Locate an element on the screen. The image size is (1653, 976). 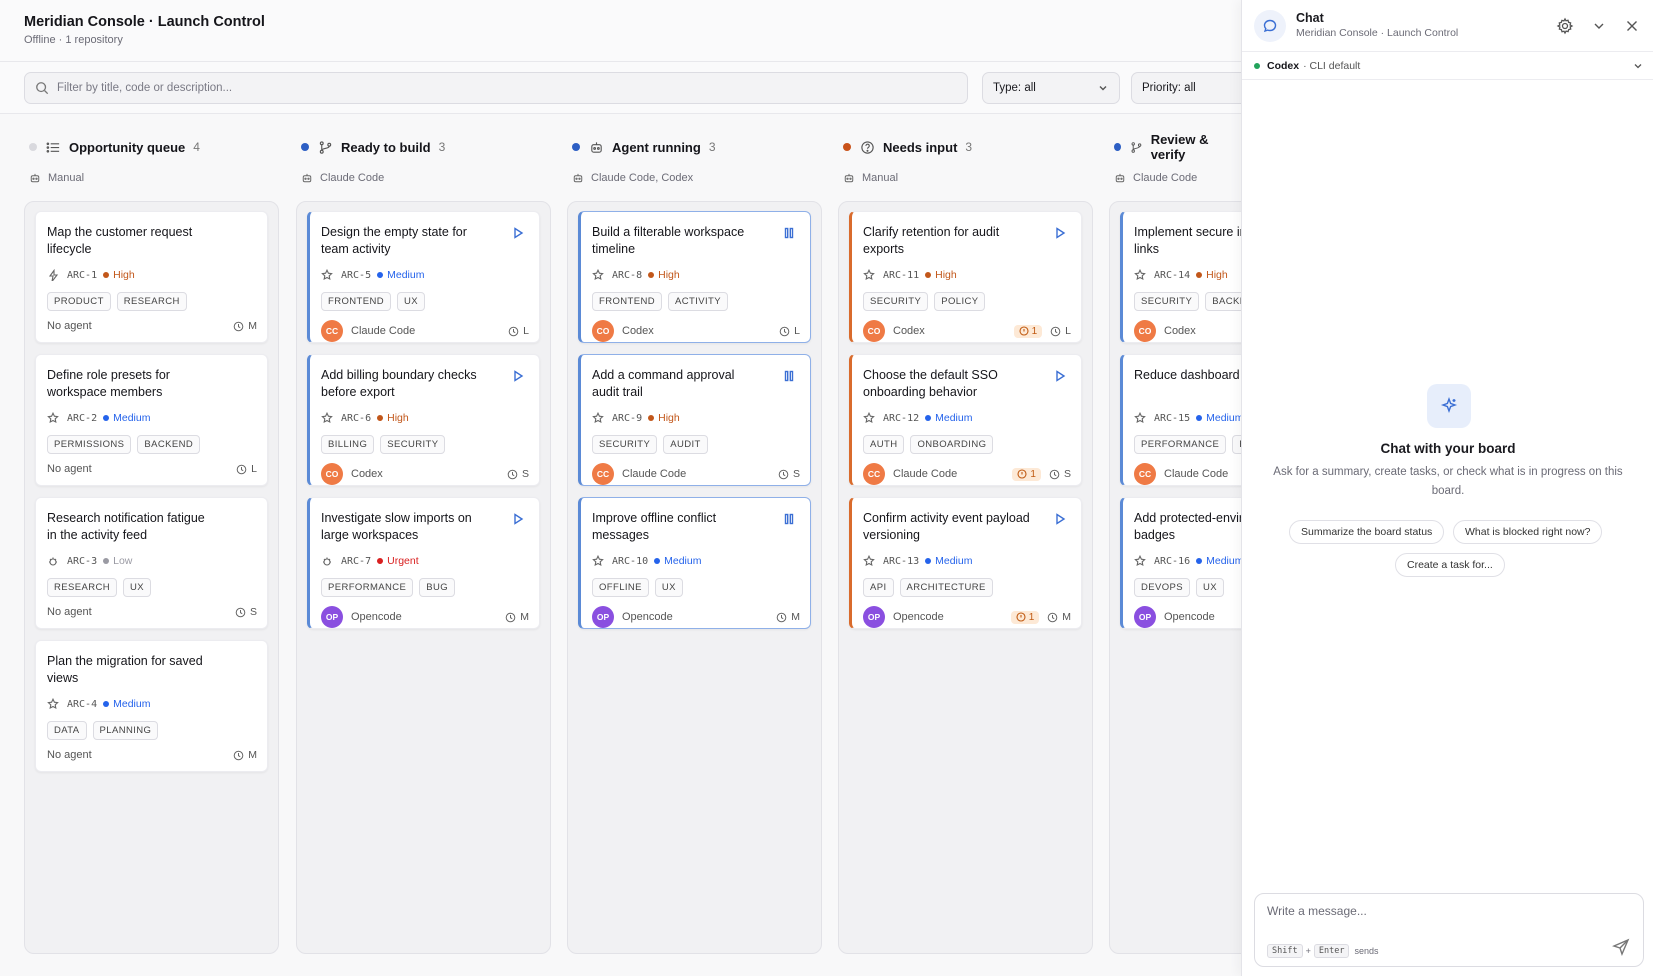
tag-list: FRONTEND ACTIVITY is located at coordinates (663, 301).